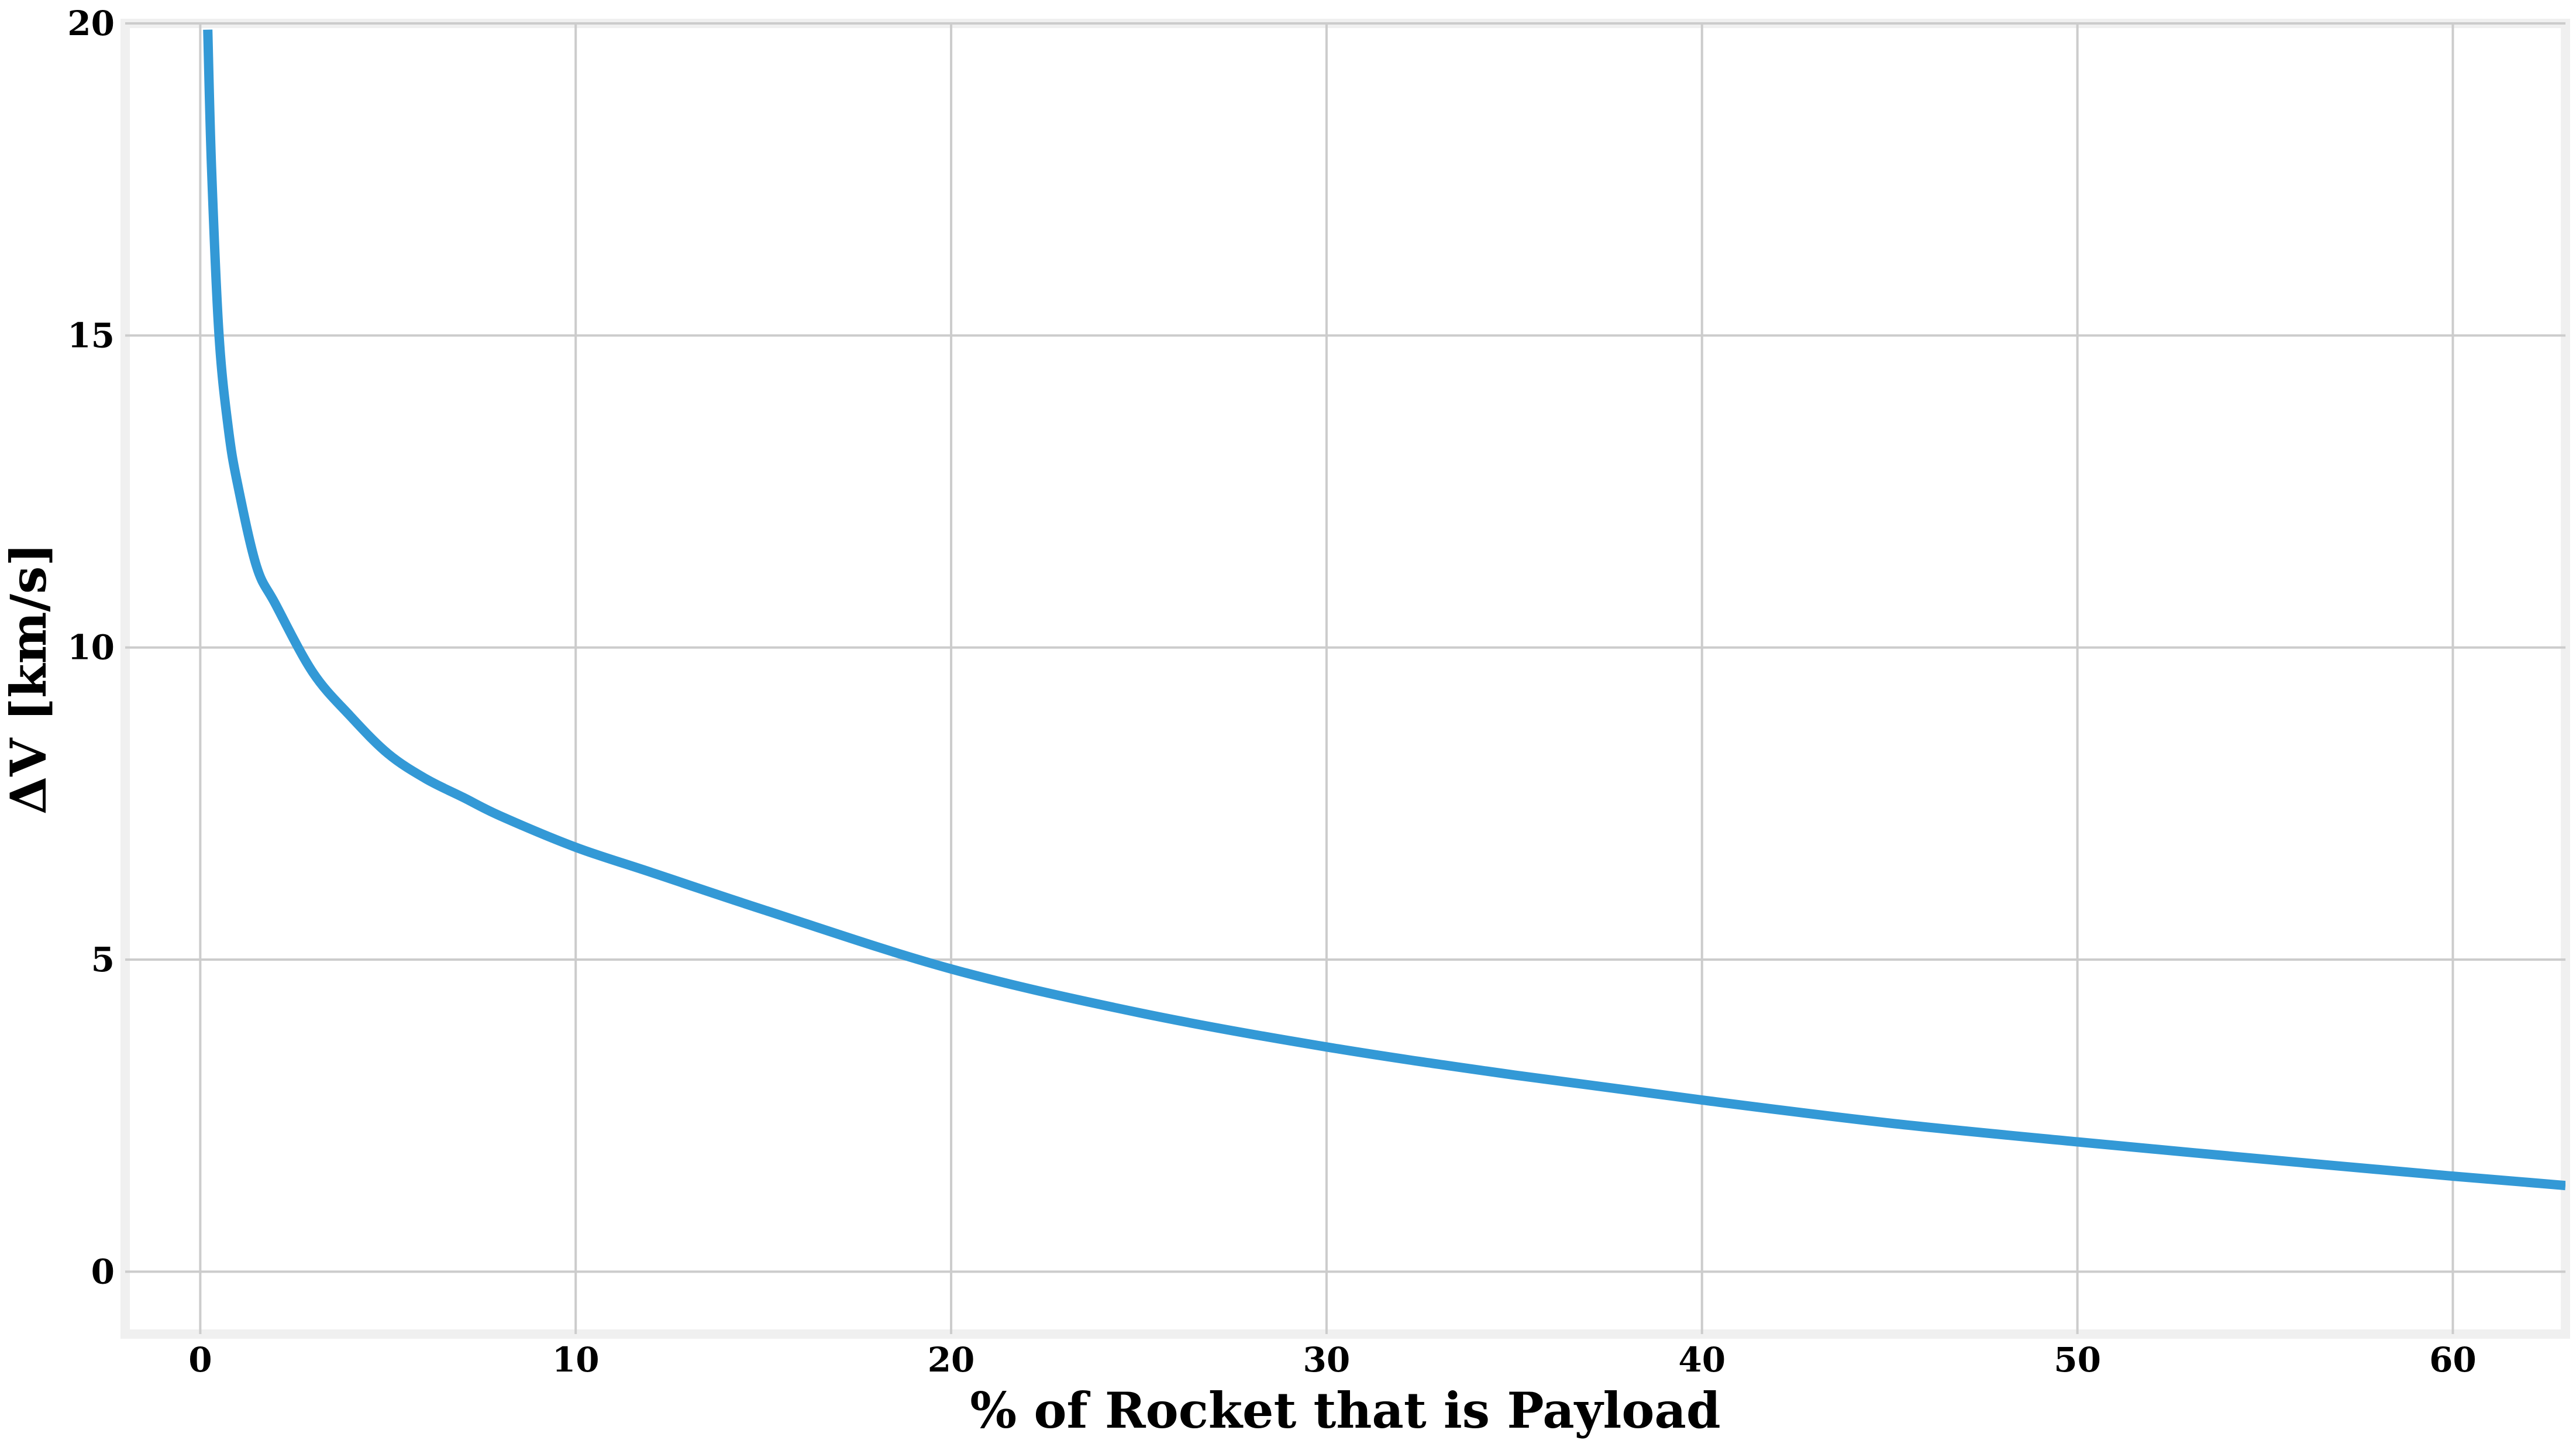 This screenshot has height=1447, width=2576. Describe the element at coordinates (103, 959) in the screenshot. I see `y-tick-label: 5` at that location.